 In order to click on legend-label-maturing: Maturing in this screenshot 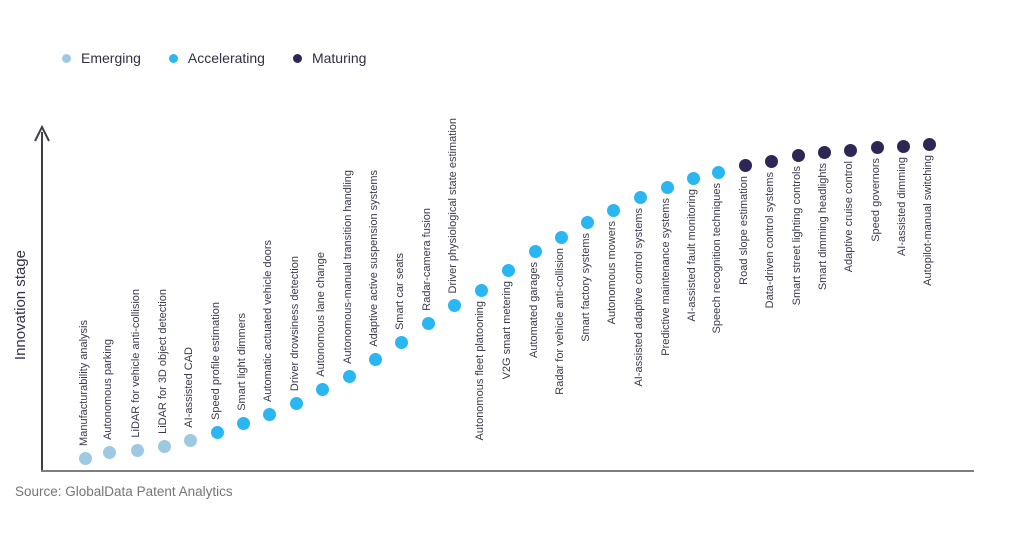, I will do `click(339, 58)`.